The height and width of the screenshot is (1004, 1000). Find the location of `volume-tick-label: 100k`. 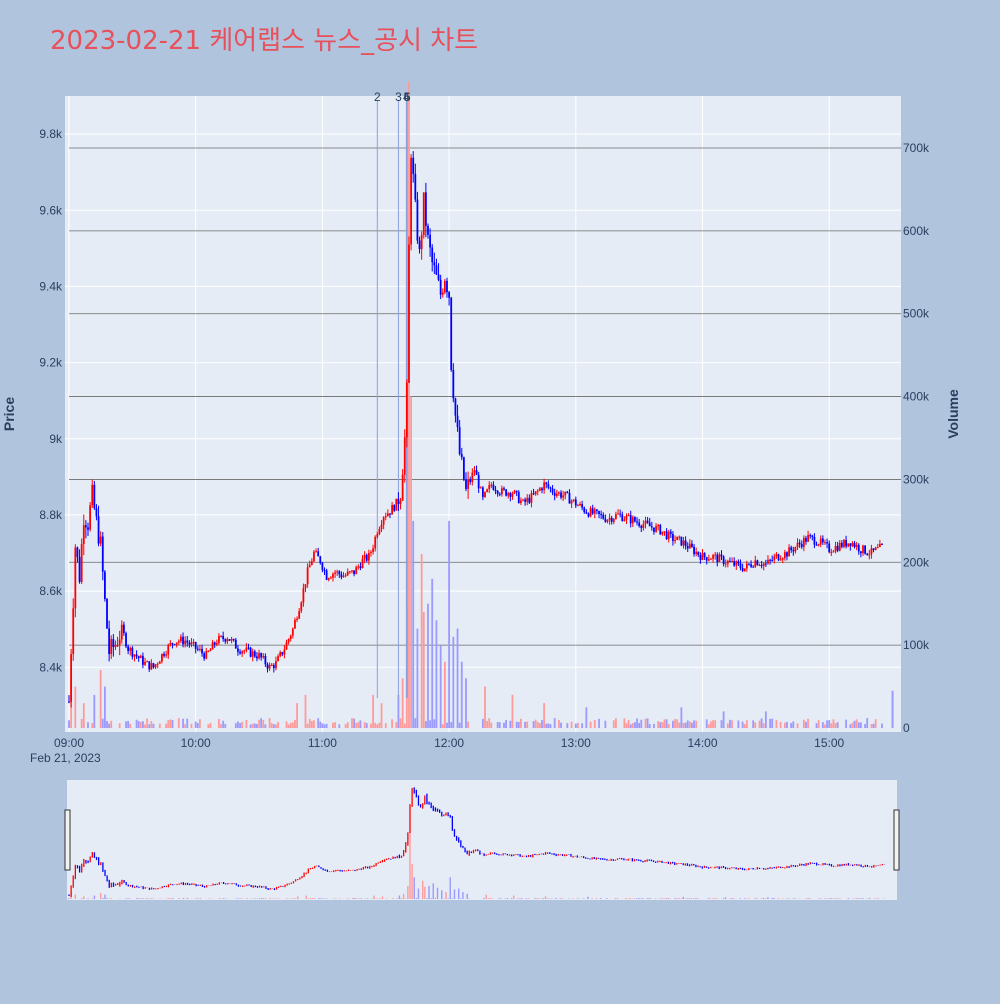

volume-tick-label: 100k is located at coordinates (916, 645).